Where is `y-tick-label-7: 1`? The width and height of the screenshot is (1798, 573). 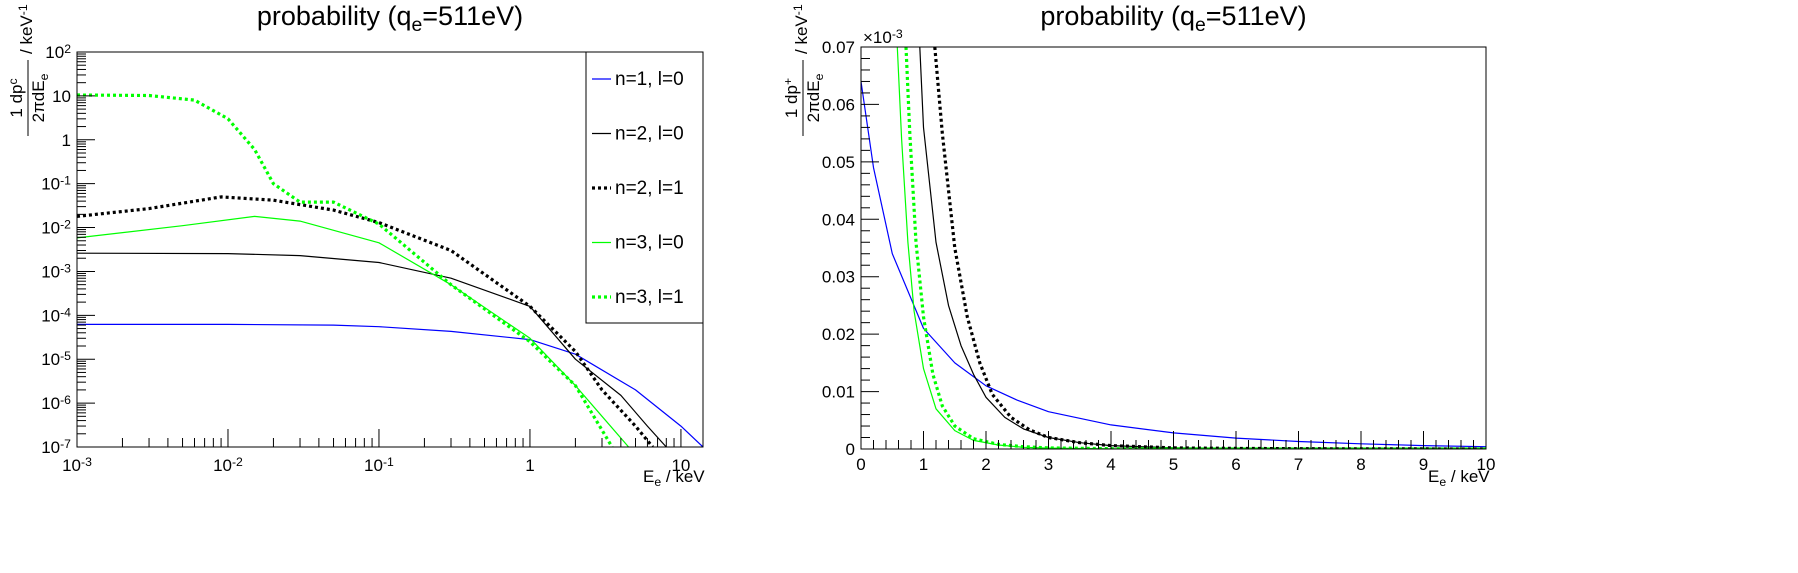 y-tick-label-7: 1 is located at coordinates (66, 140).